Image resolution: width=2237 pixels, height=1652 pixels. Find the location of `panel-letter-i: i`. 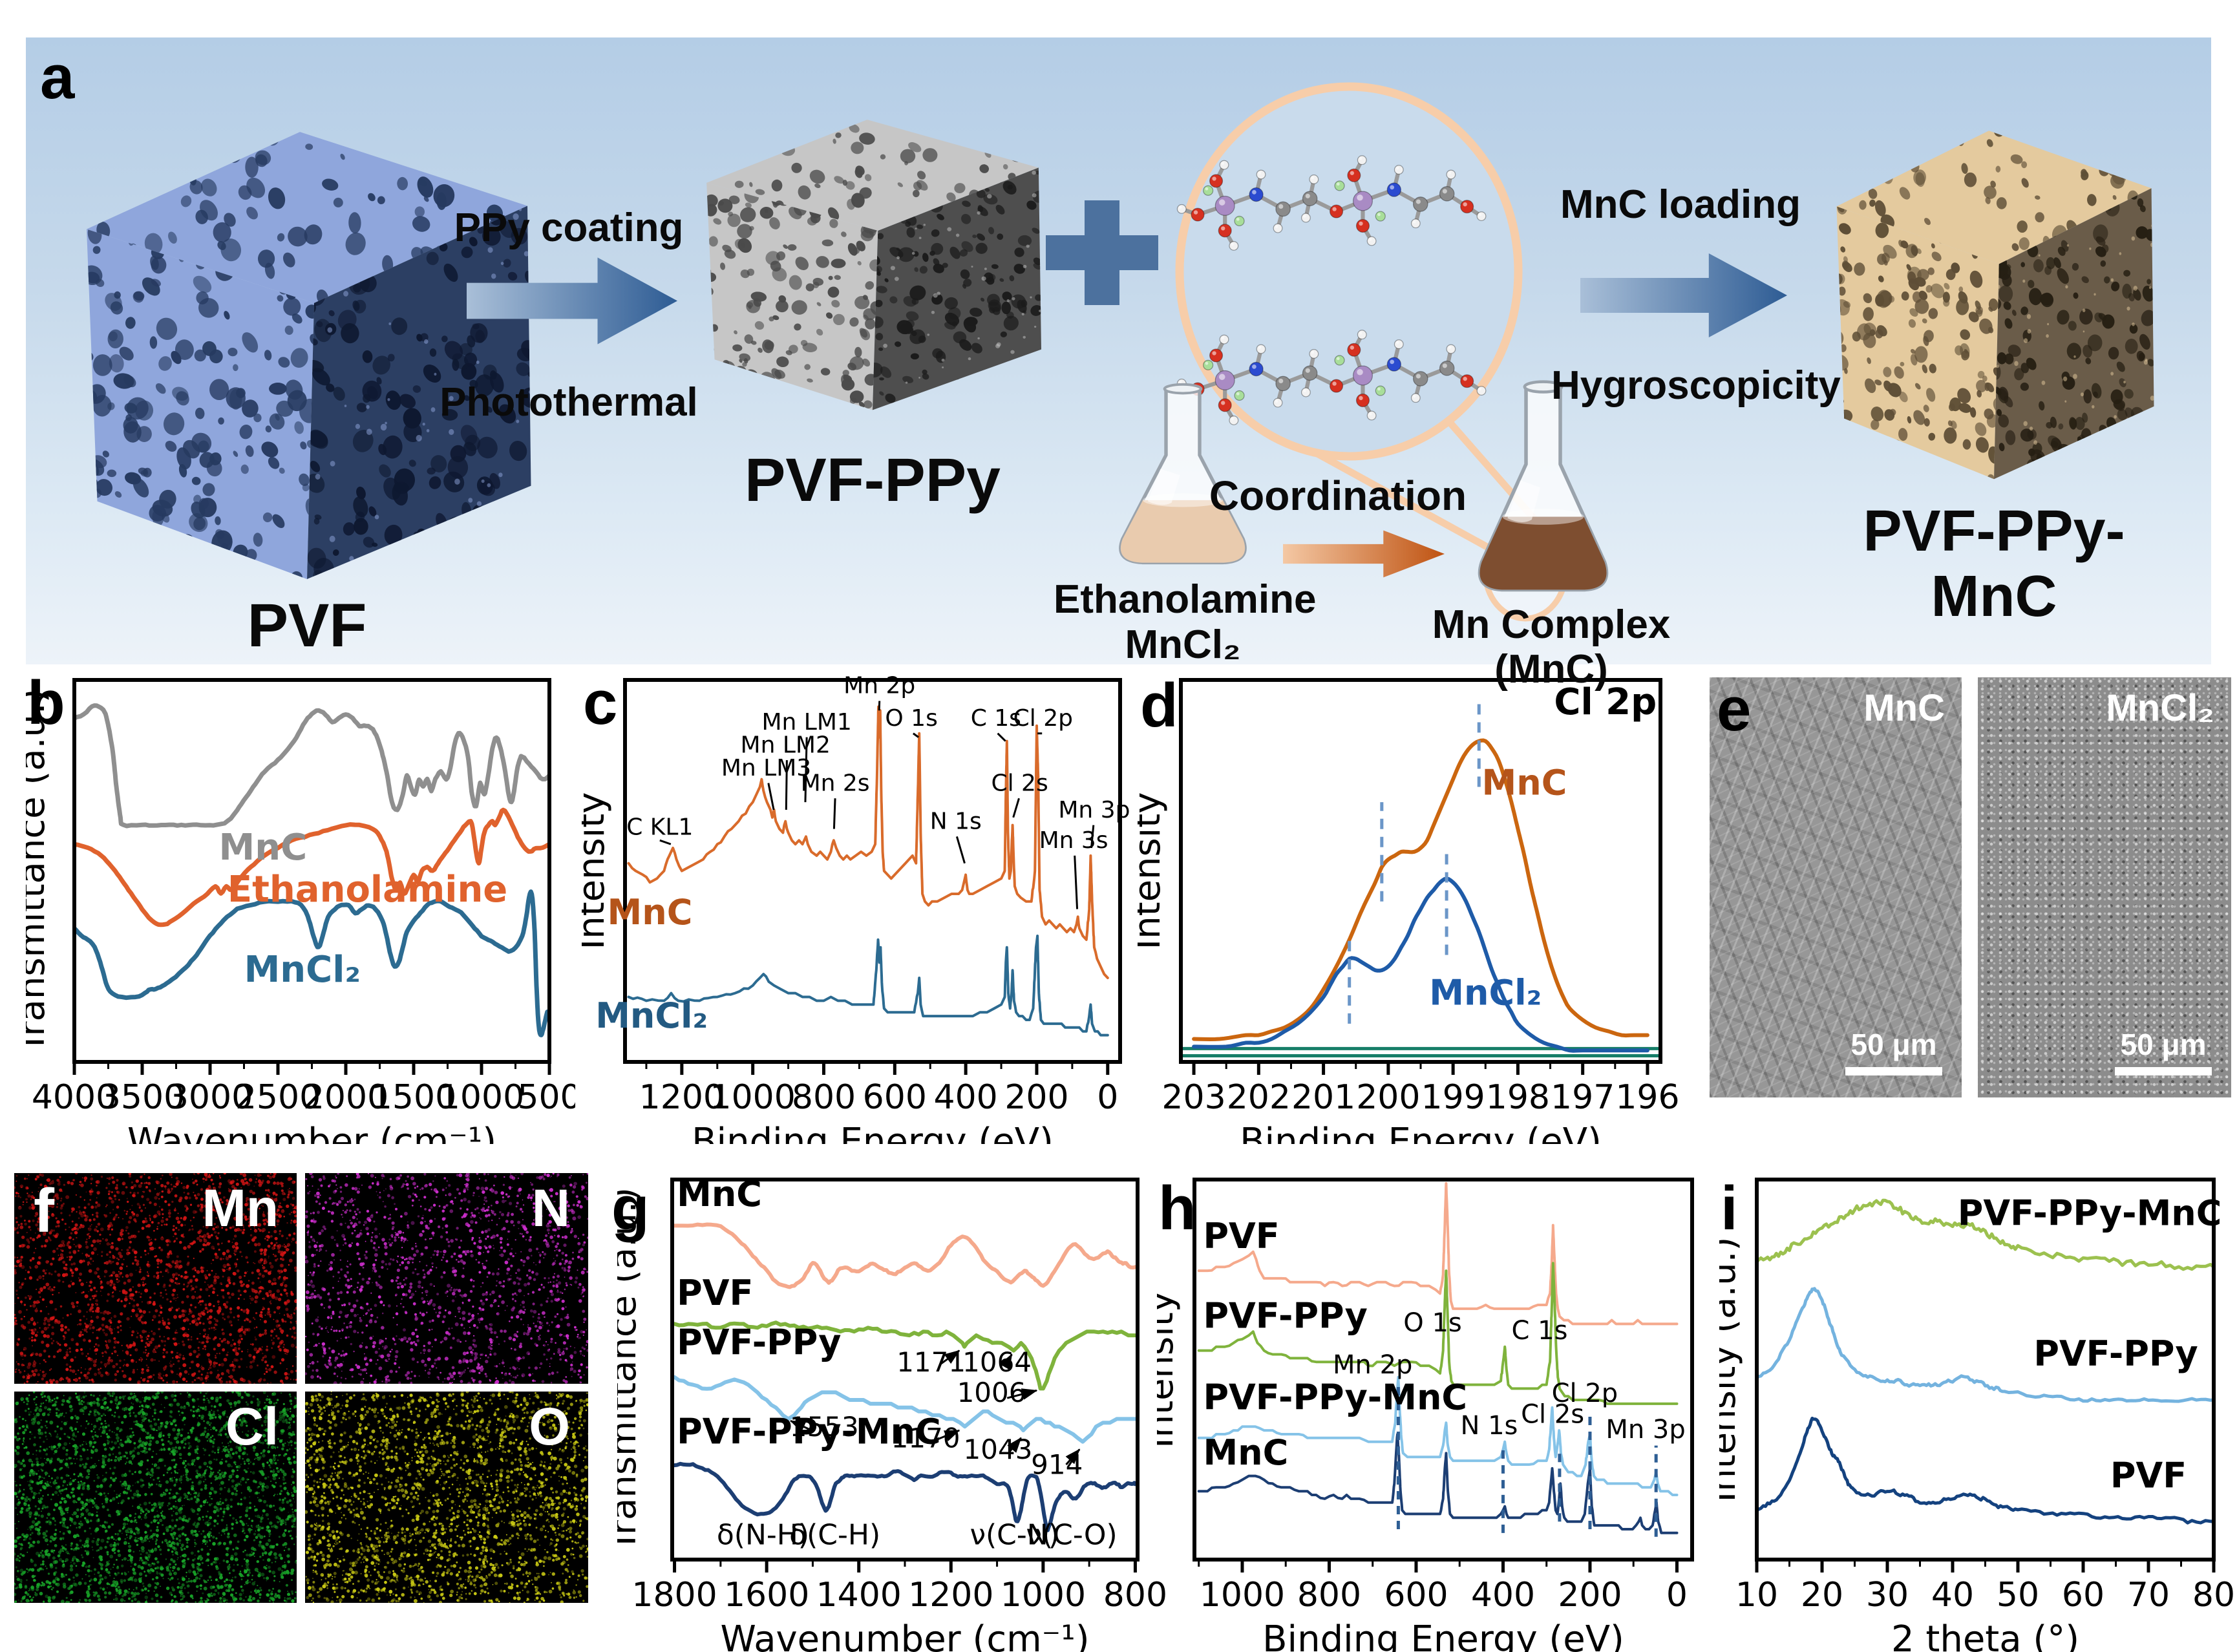

panel-letter-i: i is located at coordinates (1730, 1208).